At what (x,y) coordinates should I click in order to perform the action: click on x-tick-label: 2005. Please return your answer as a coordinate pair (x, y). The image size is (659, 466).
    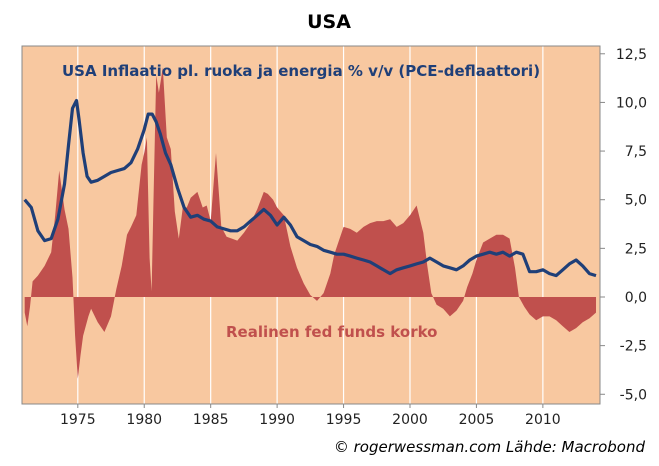
    Looking at the image, I should click on (477, 420).